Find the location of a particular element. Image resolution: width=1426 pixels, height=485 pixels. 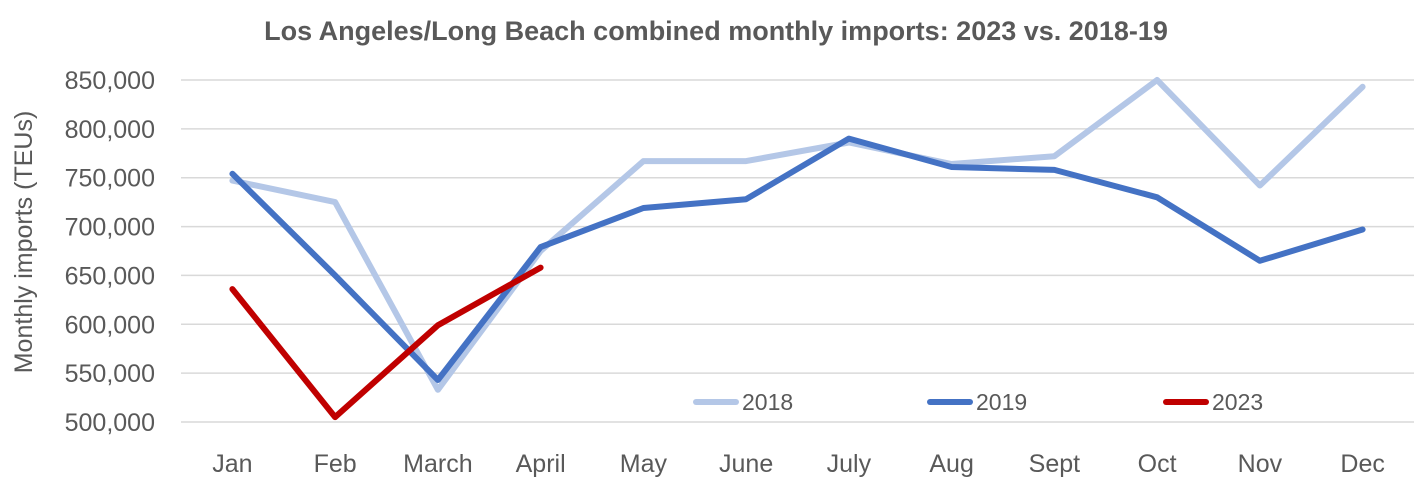

legend-label-2019: 2019 is located at coordinates (1001, 402).